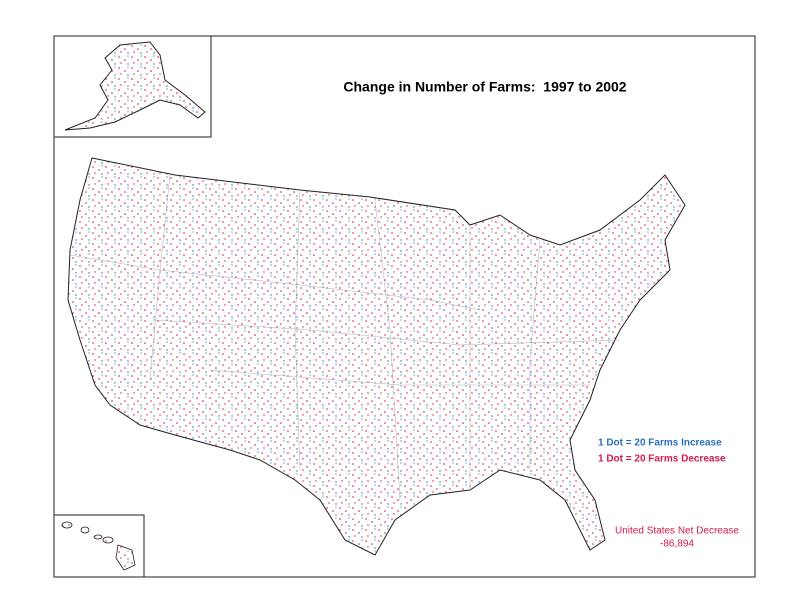 Image resolution: width=792 pixels, height=612 pixels. I want to click on alaska-inset, so click(132, 86).